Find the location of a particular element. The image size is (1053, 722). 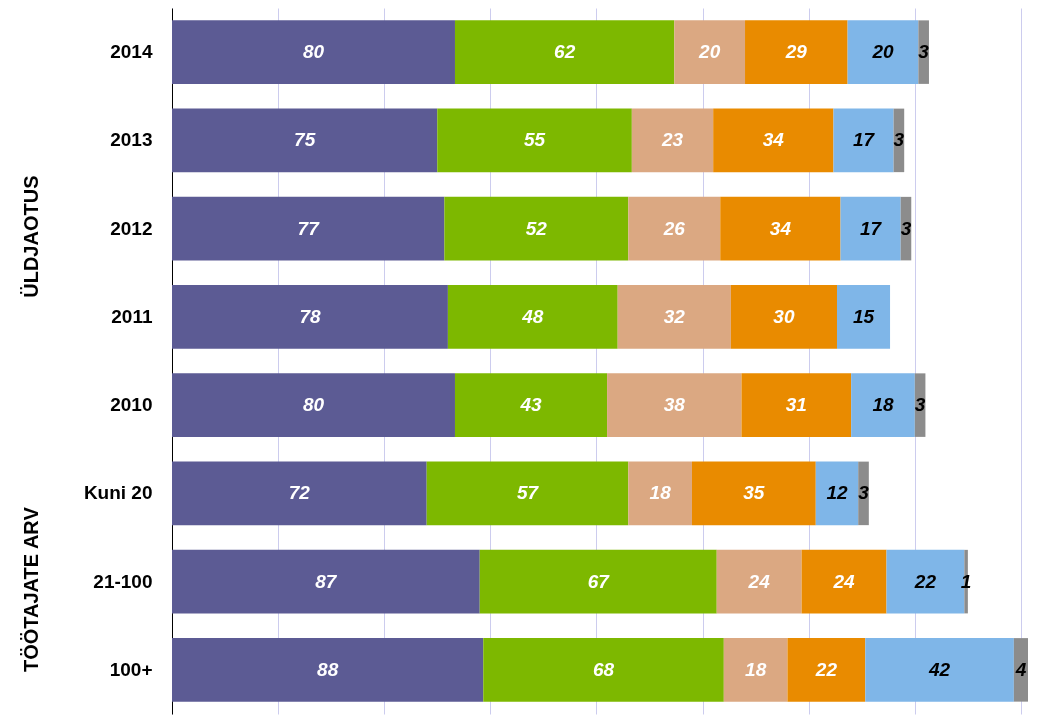

data-label: 88 is located at coordinates (328, 669).